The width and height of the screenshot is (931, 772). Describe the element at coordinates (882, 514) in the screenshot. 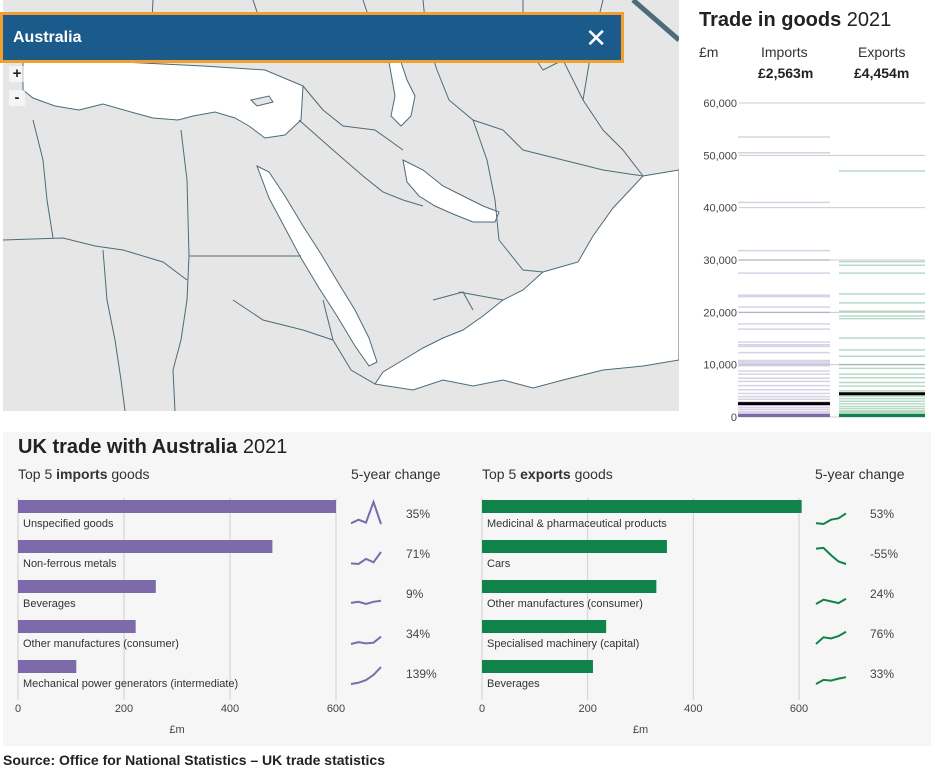

I see `five-year-change-value: 53%` at that location.